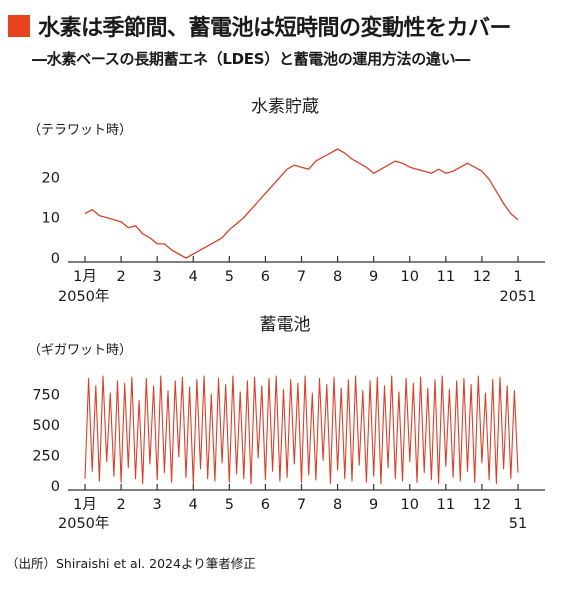  What do you see at coordinates (80, 130) in the screenshot?
I see `y-axis-unit-label: （テラワット時）` at bounding box center [80, 130].